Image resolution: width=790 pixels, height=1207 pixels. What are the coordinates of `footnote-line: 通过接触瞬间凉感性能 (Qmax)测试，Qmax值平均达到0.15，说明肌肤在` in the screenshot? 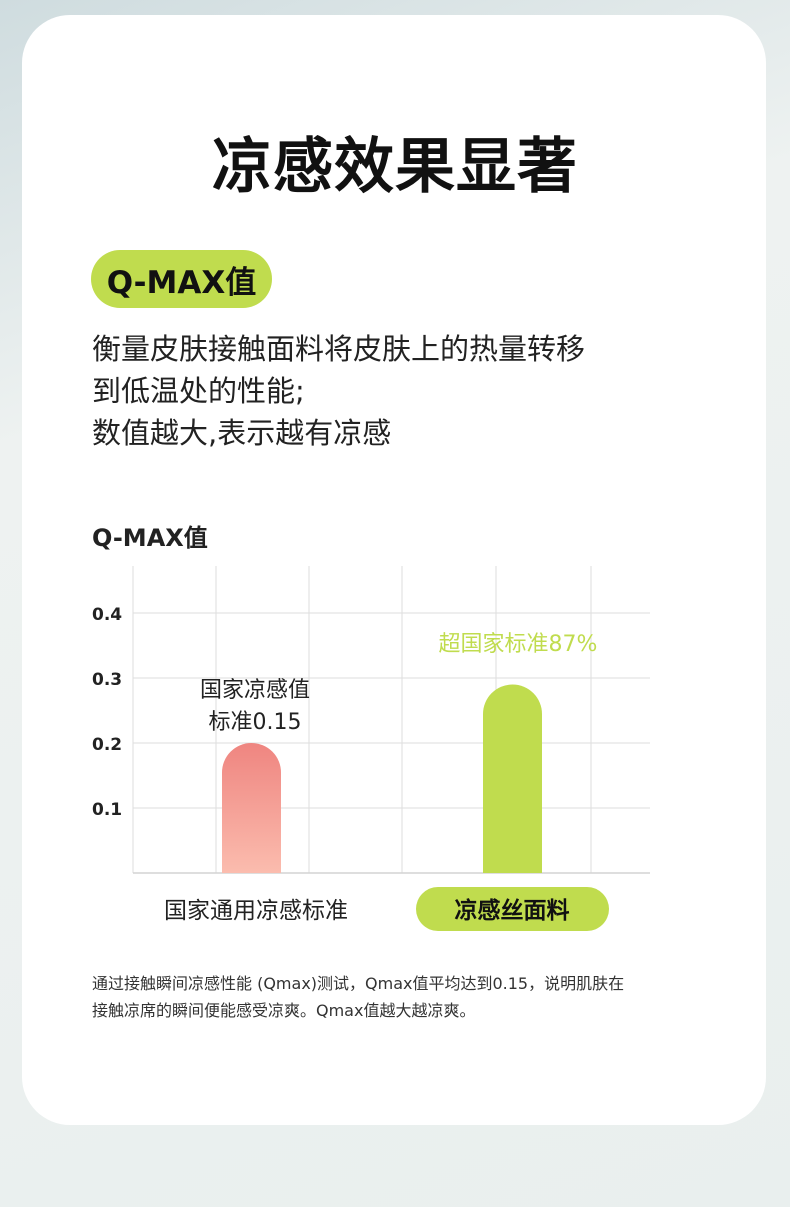 It's located at (358, 983).